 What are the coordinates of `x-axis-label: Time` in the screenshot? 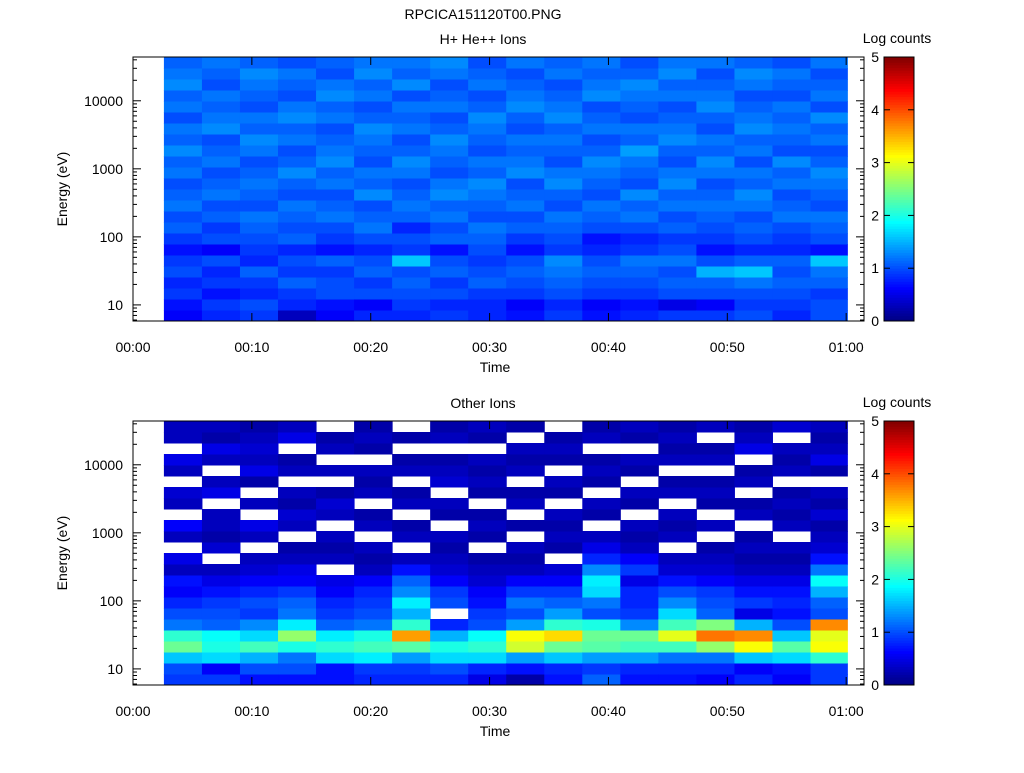 It's located at (495, 367).